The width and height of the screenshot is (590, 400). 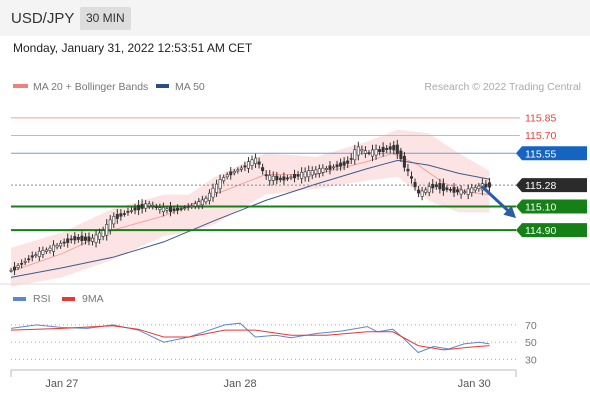 I want to click on projection-arrow-head, so click(x=510, y=212).